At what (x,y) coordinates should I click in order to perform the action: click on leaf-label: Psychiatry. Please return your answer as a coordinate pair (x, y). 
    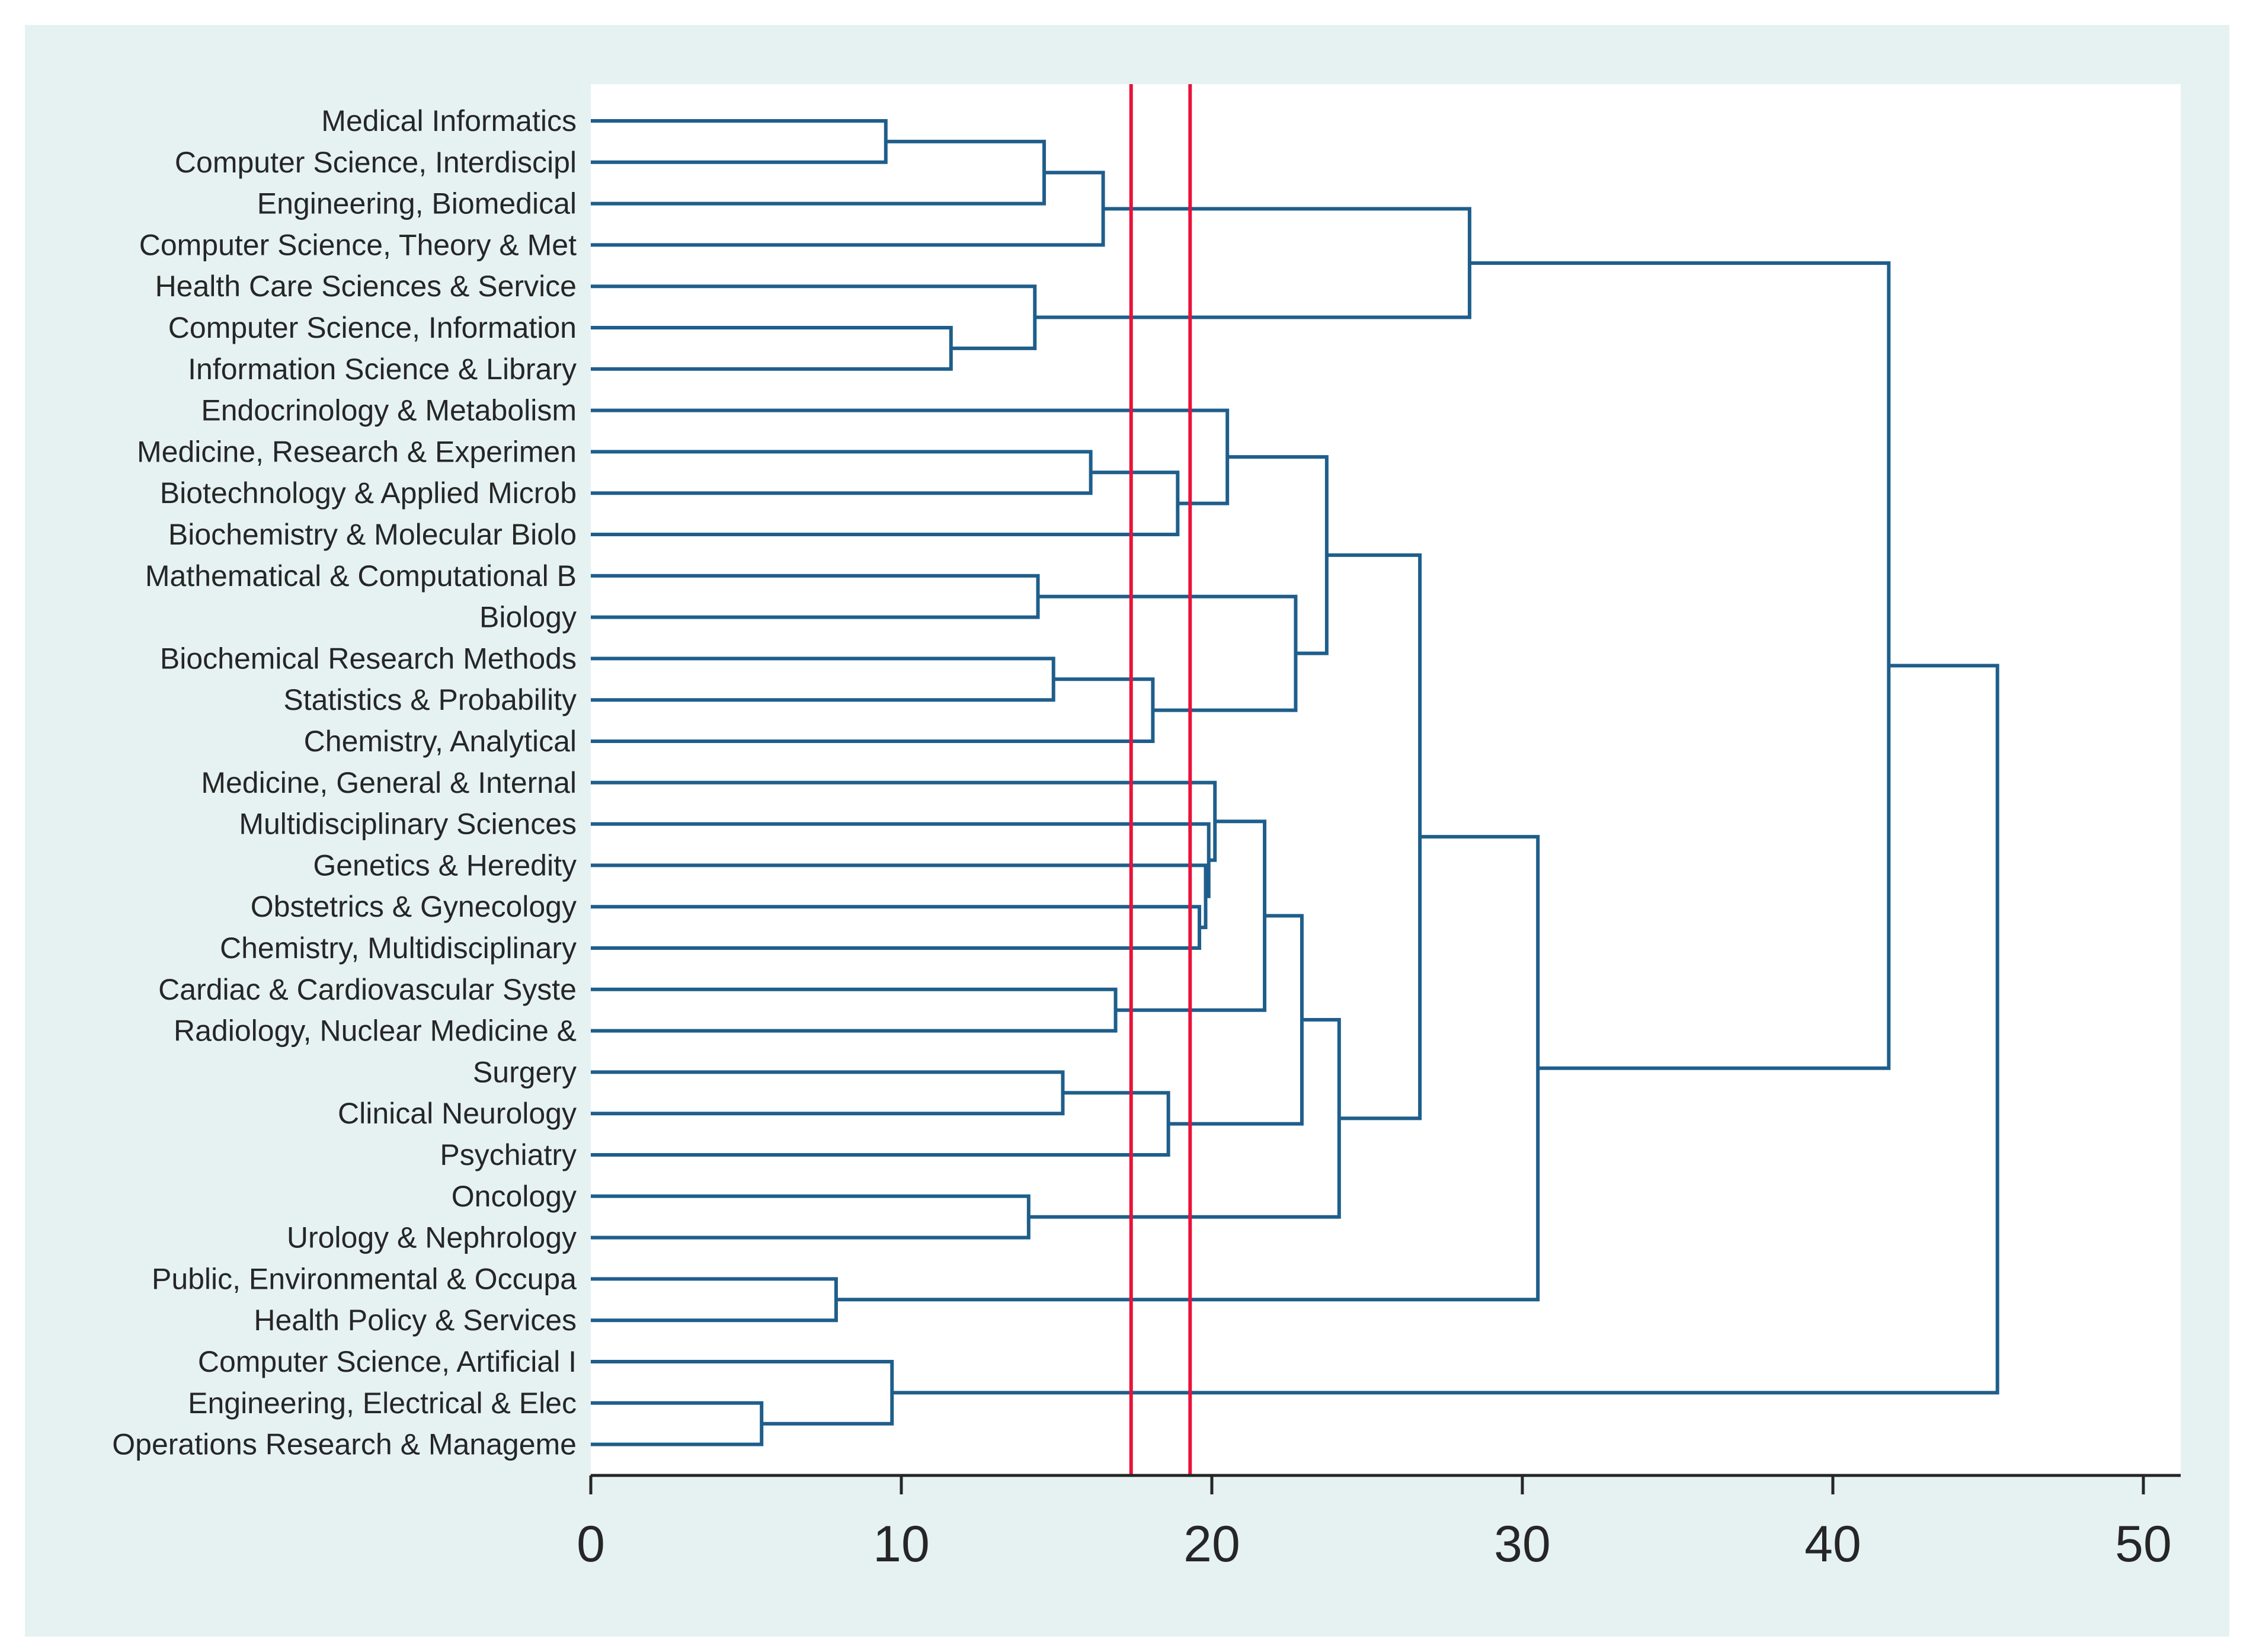
    Looking at the image, I should click on (508, 1154).